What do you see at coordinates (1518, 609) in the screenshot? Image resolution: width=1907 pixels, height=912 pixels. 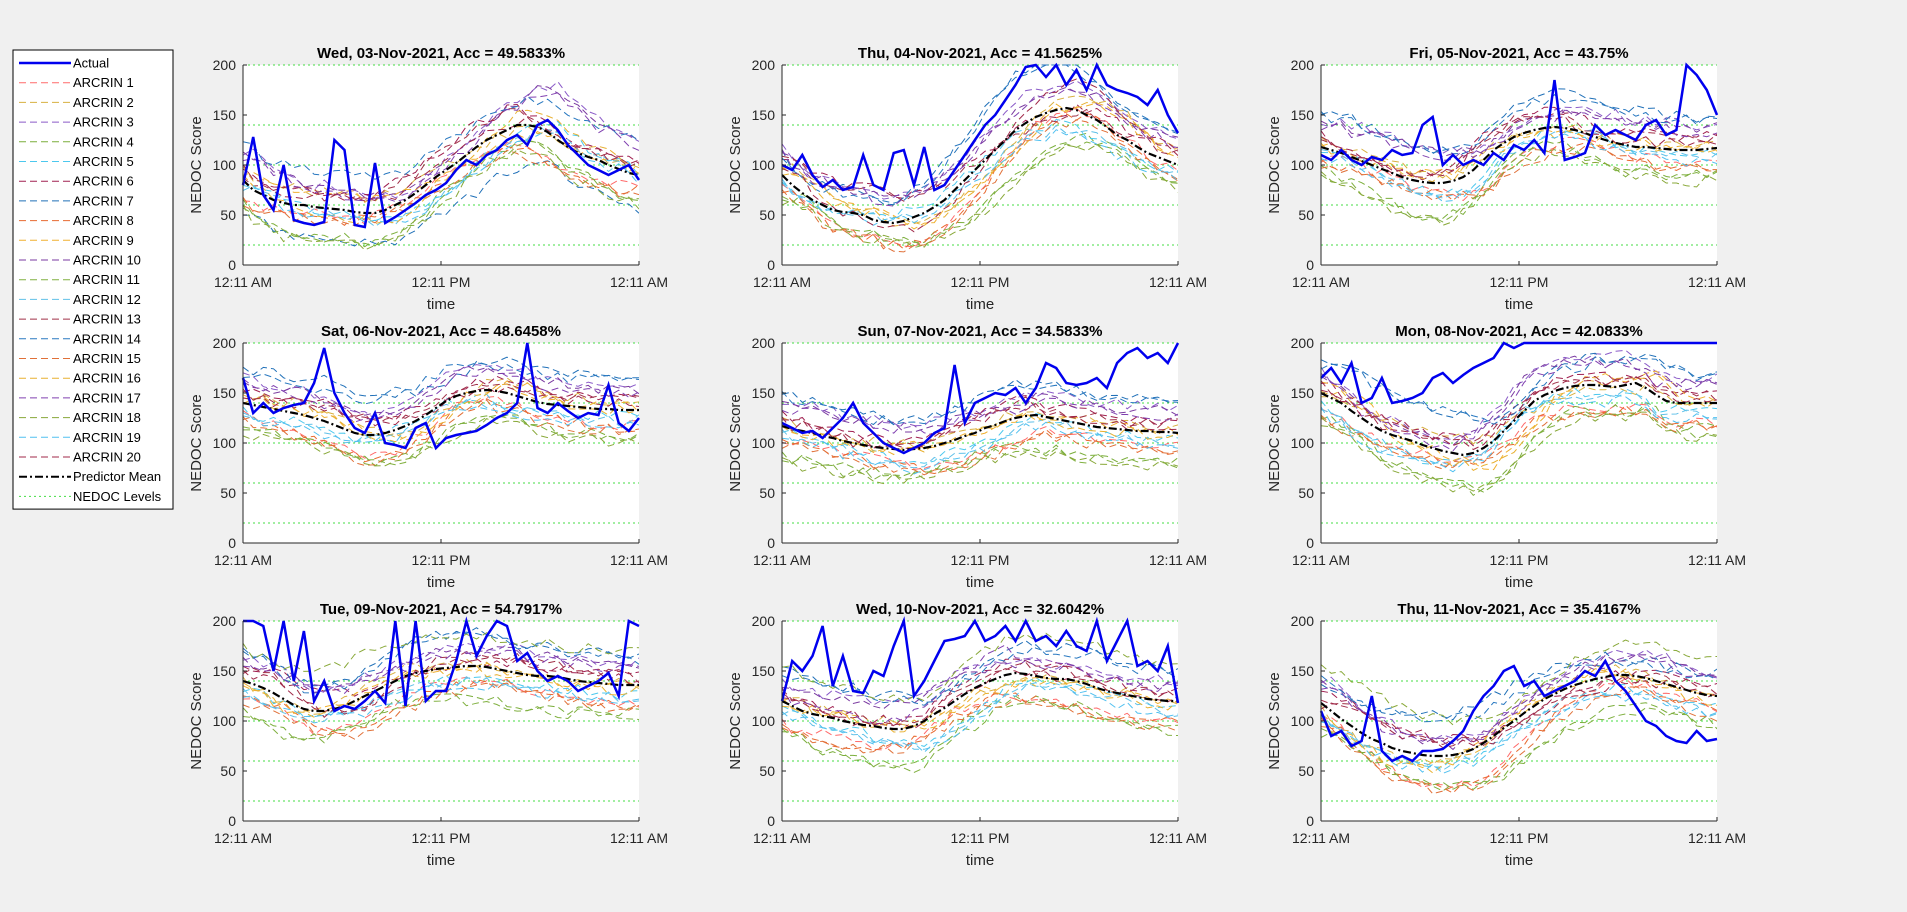 I see `chart-title: Thu, 11-Nov-2021, Acc = 35.4167%` at bounding box center [1518, 609].